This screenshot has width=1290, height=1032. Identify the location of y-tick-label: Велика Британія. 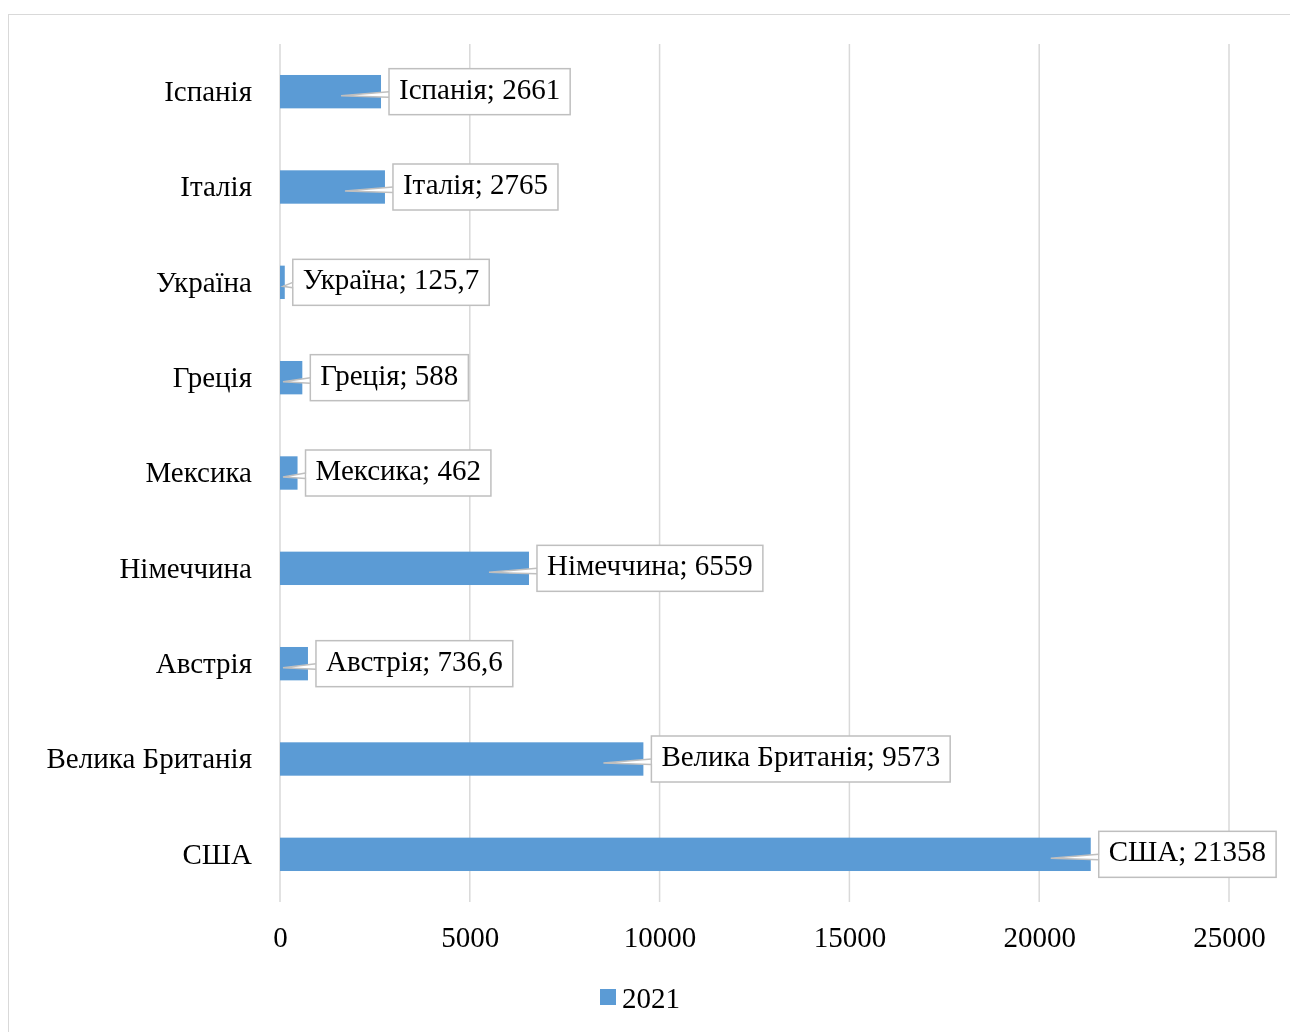
(149, 758).